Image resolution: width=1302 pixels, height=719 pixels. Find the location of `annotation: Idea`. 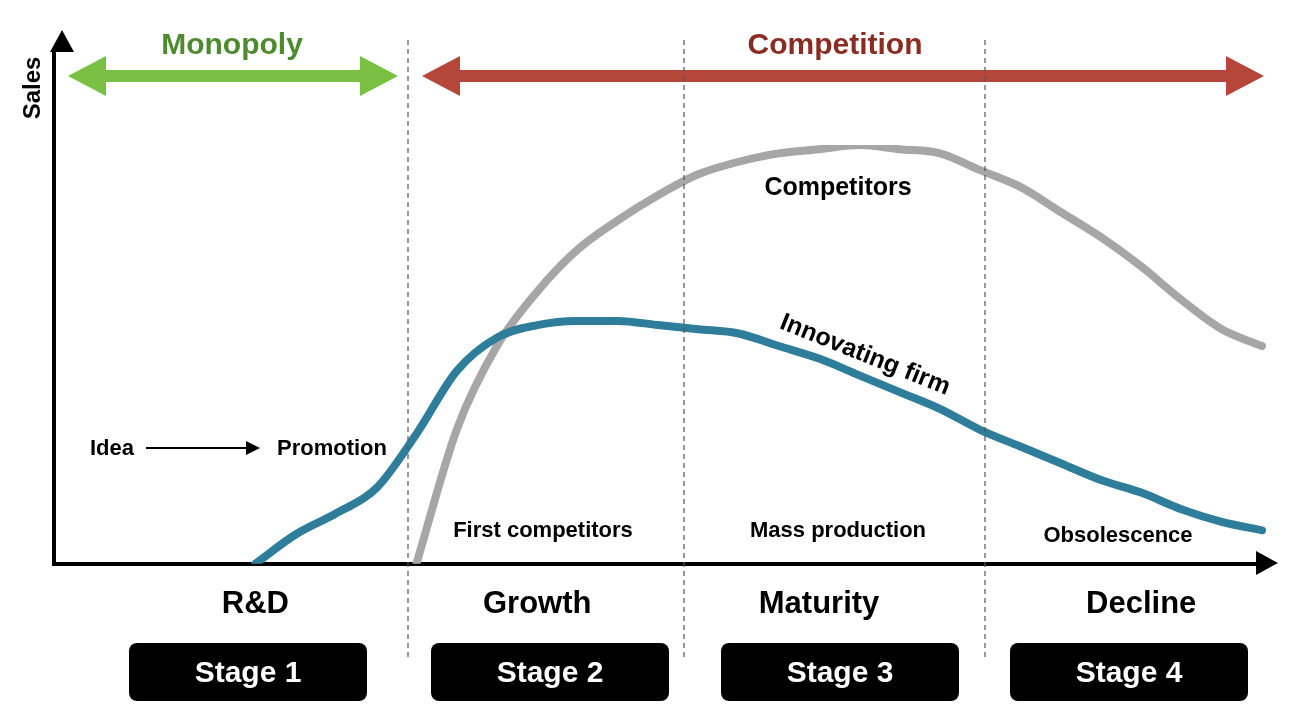

annotation: Idea is located at coordinates (112, 448).